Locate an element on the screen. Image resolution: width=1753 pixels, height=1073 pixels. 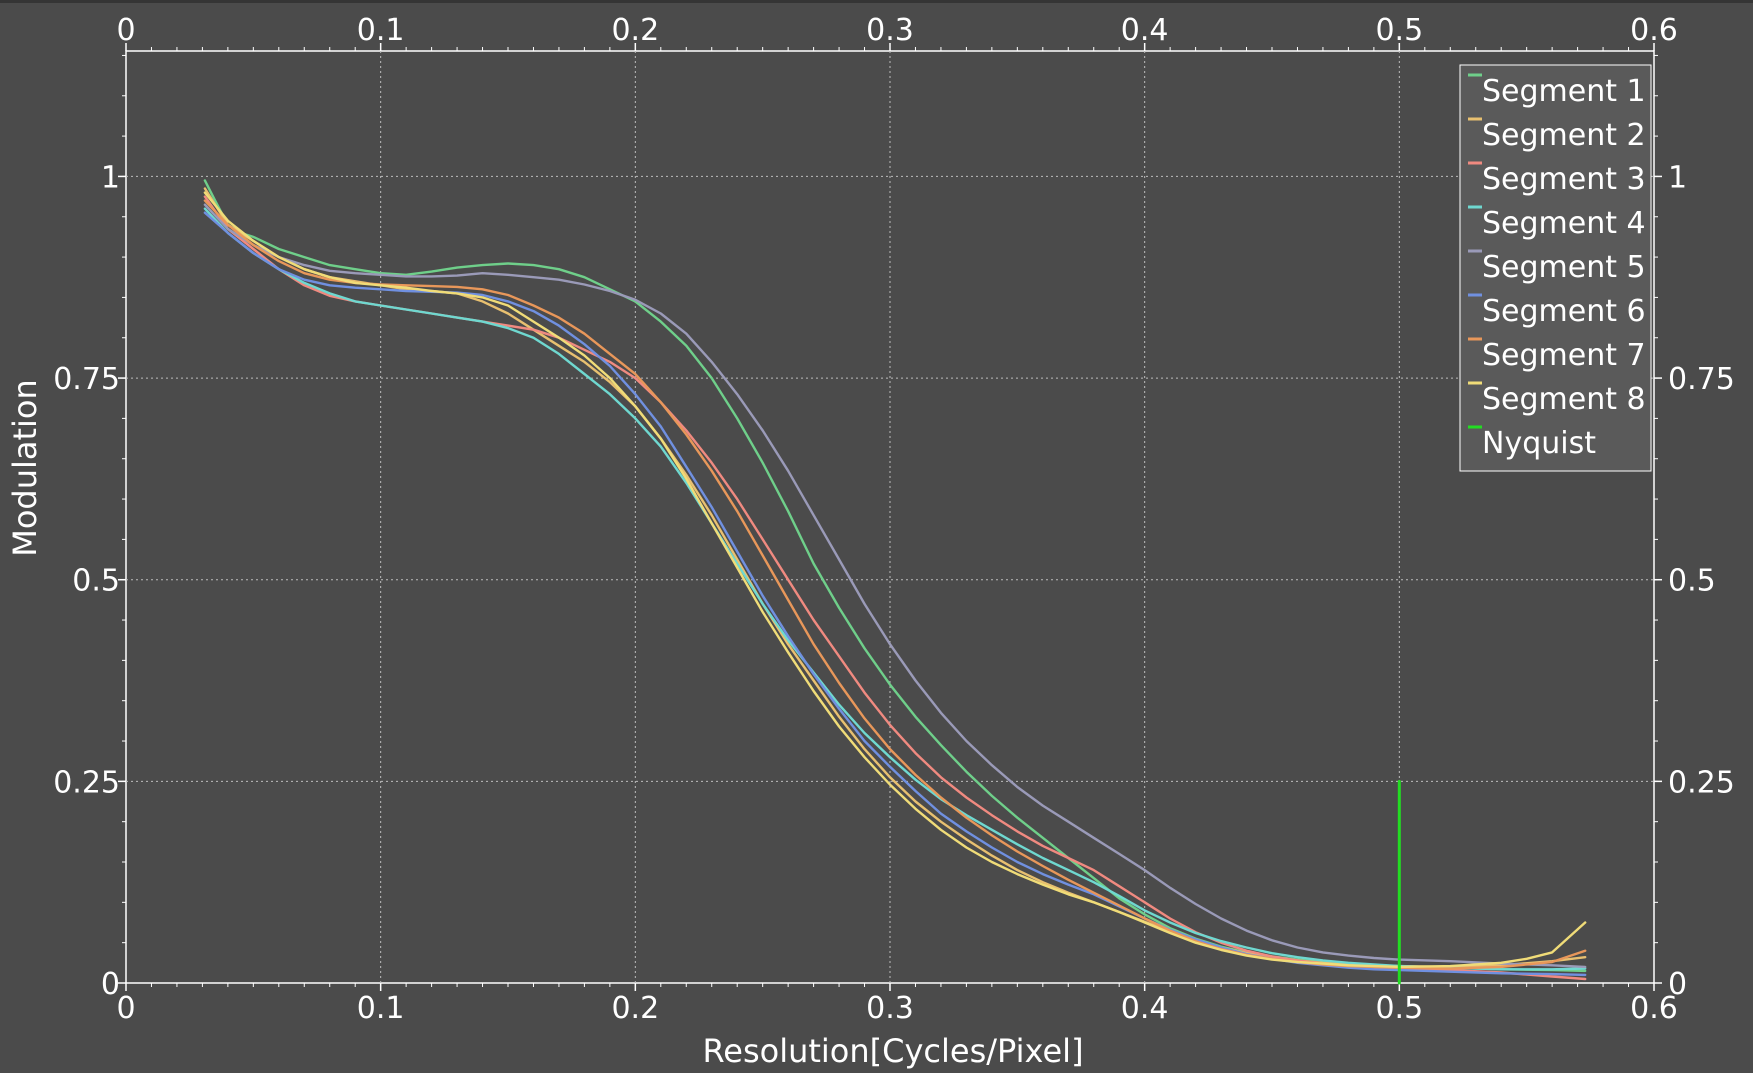
legend-entry-label: Segment 3 is located at coordinates (1564, 179).